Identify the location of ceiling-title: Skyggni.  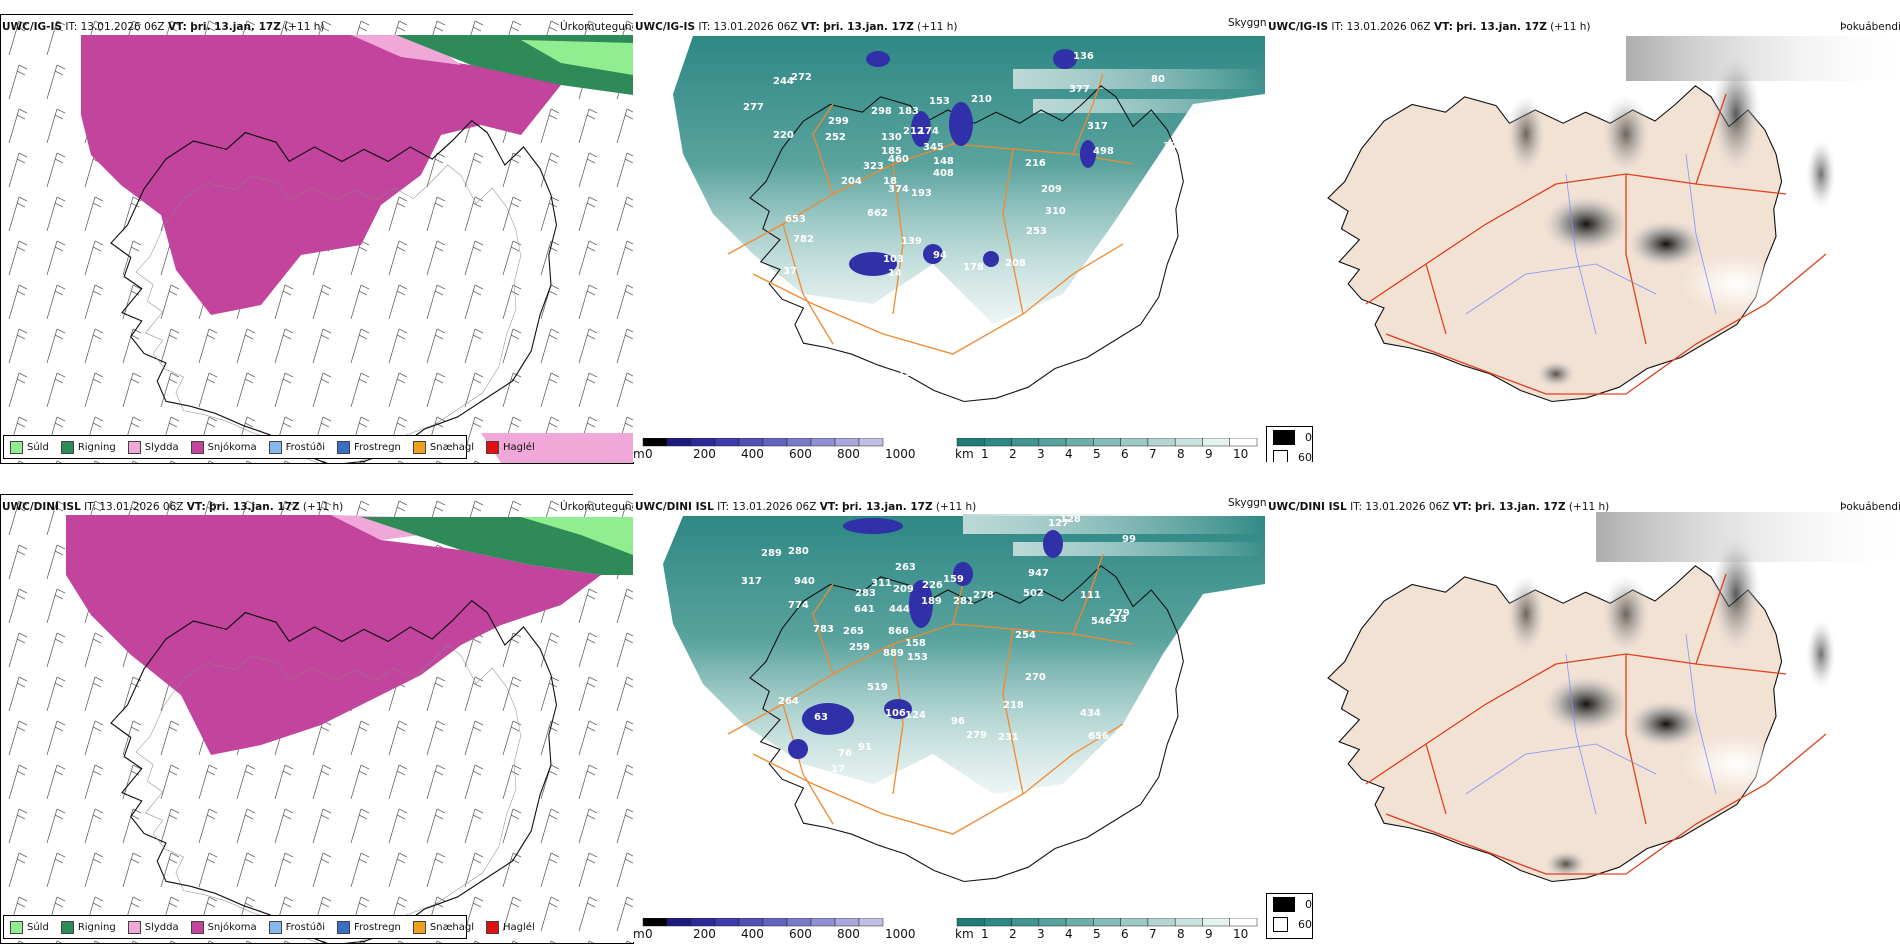
(1249, 23).